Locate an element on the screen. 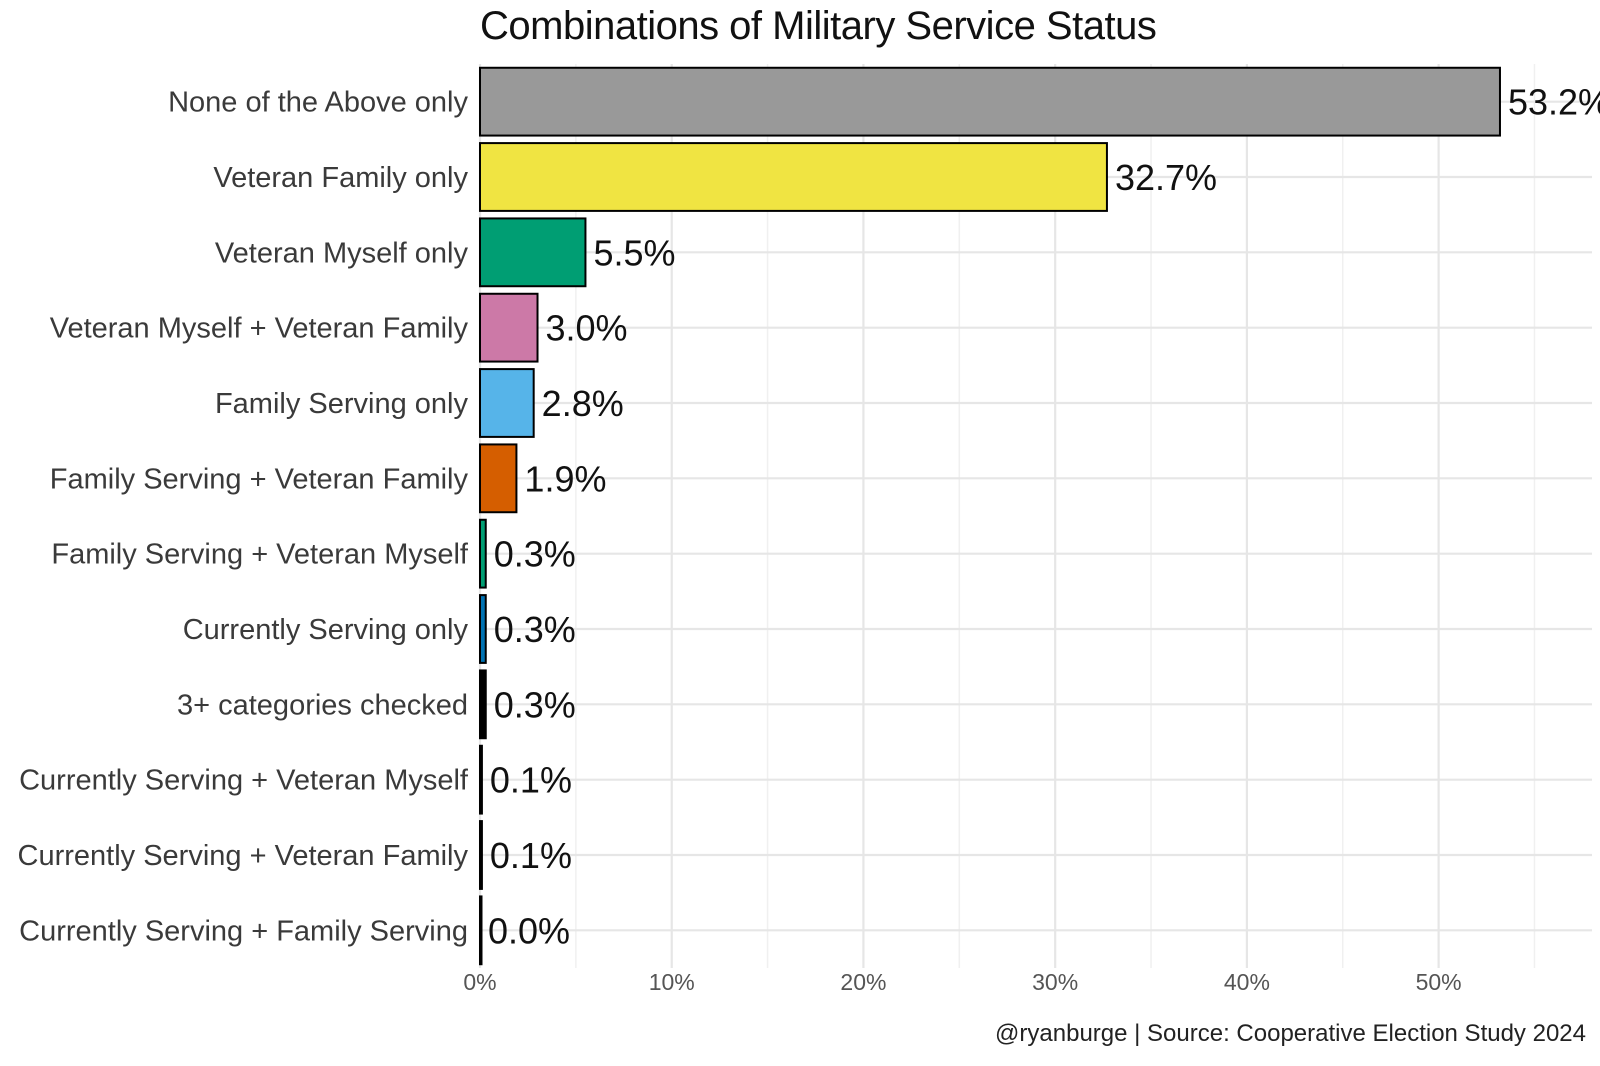 Image resolution: width=1600 pixels, height=1066 pixels. value-label: 5.5% is located at coordinates (634, 252).